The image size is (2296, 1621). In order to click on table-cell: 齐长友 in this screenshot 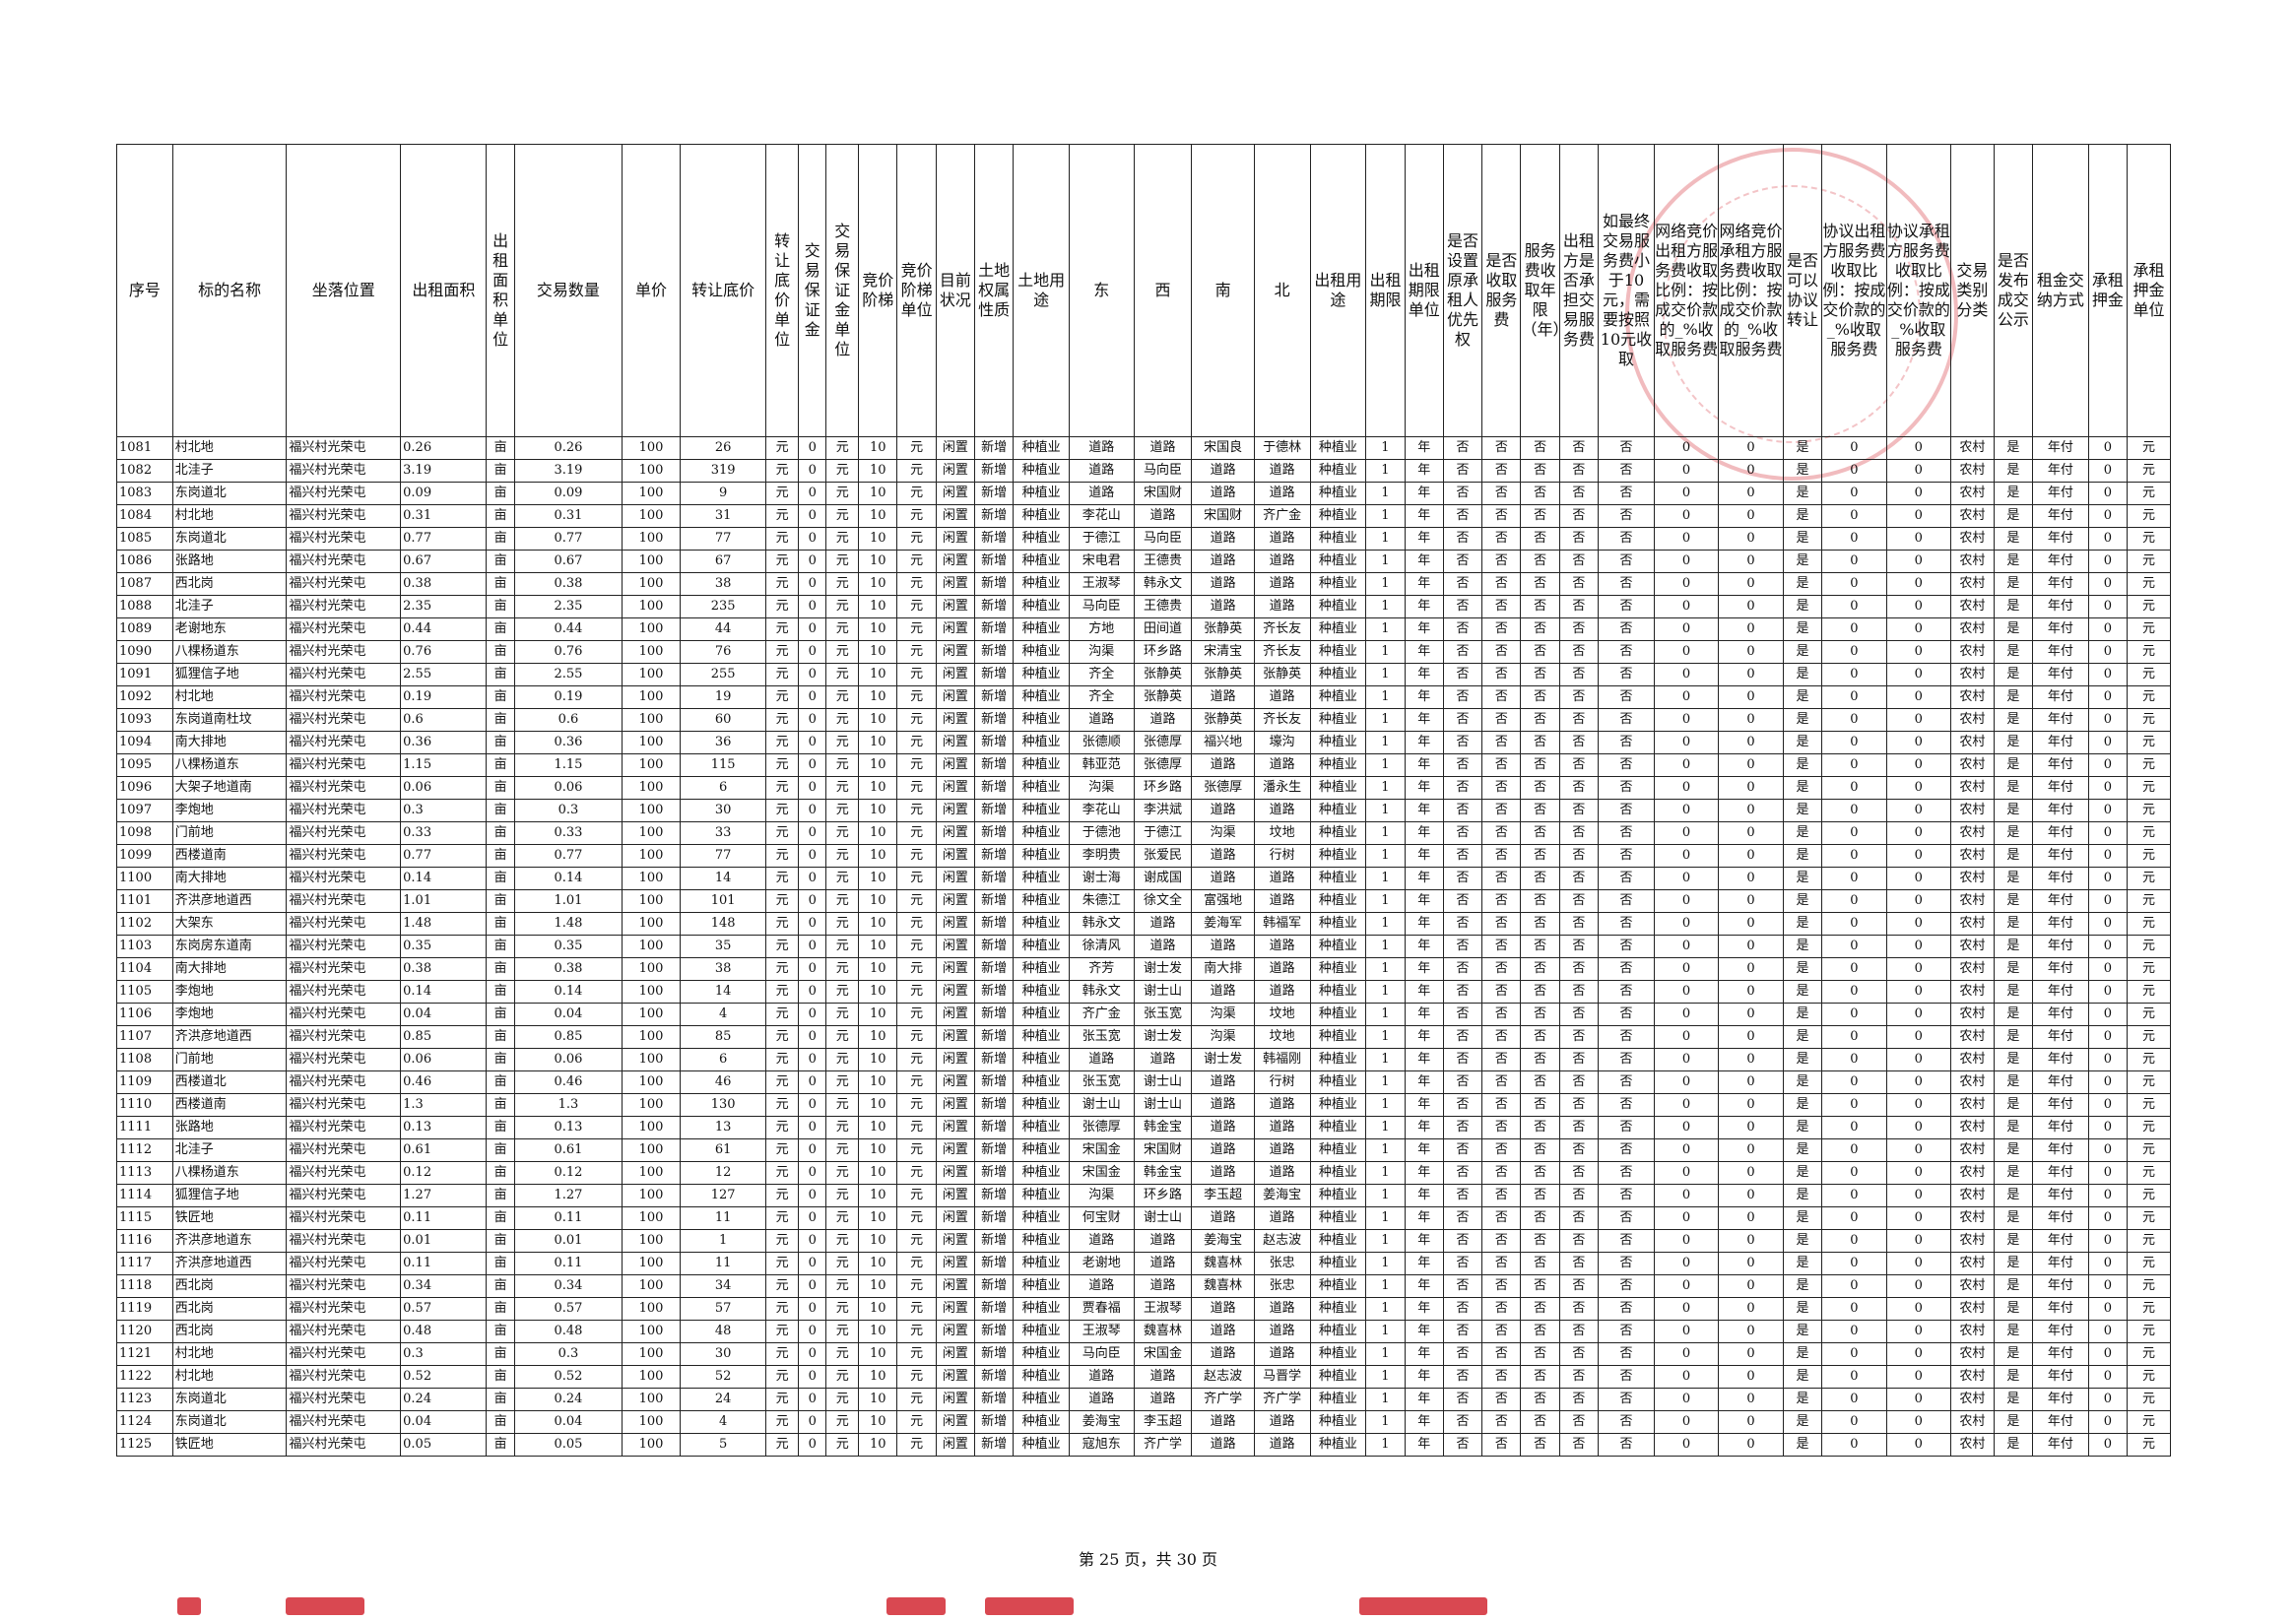, I will do `click(1282, 629)`.